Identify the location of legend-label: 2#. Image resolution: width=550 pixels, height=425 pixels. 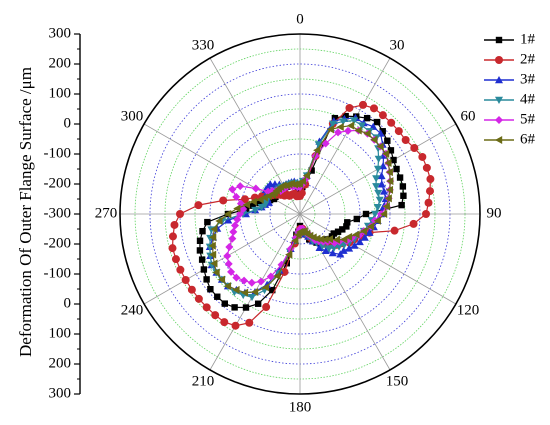
(528, 59).